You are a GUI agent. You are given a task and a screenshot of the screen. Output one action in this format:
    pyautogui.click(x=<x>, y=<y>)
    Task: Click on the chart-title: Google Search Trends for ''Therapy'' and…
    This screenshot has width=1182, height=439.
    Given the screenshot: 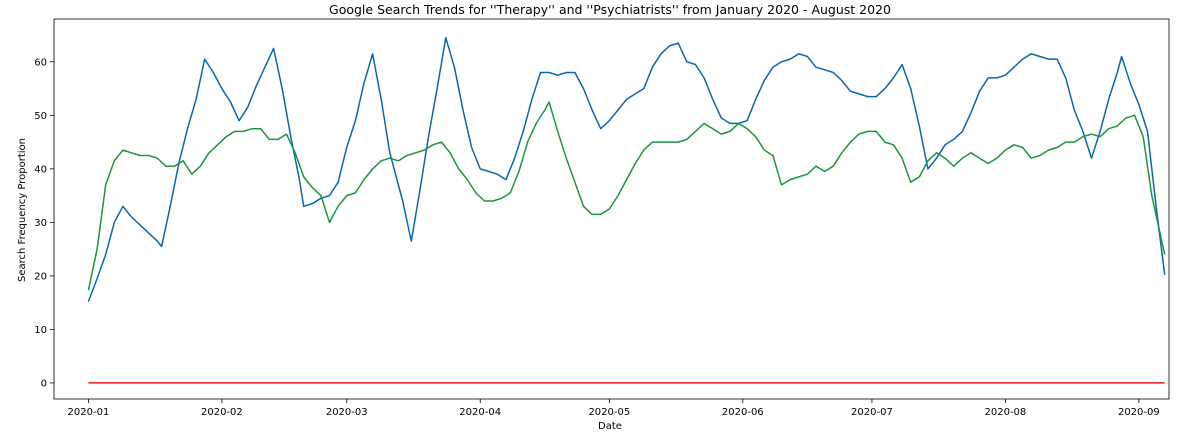 What is the action you would take?
    pyautogui.click(x=610, y=9)
    